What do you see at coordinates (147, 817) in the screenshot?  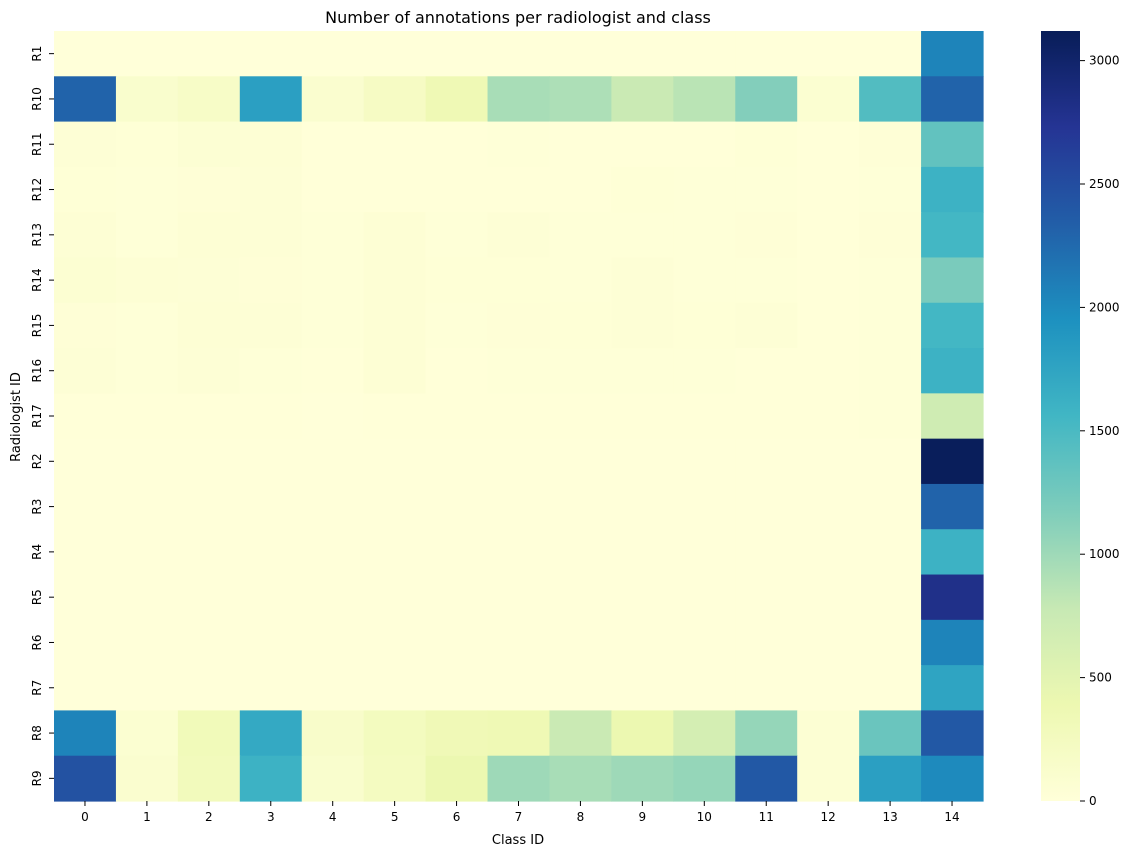 I see `x-tick-label: 1` at bounding box center [147, 817].